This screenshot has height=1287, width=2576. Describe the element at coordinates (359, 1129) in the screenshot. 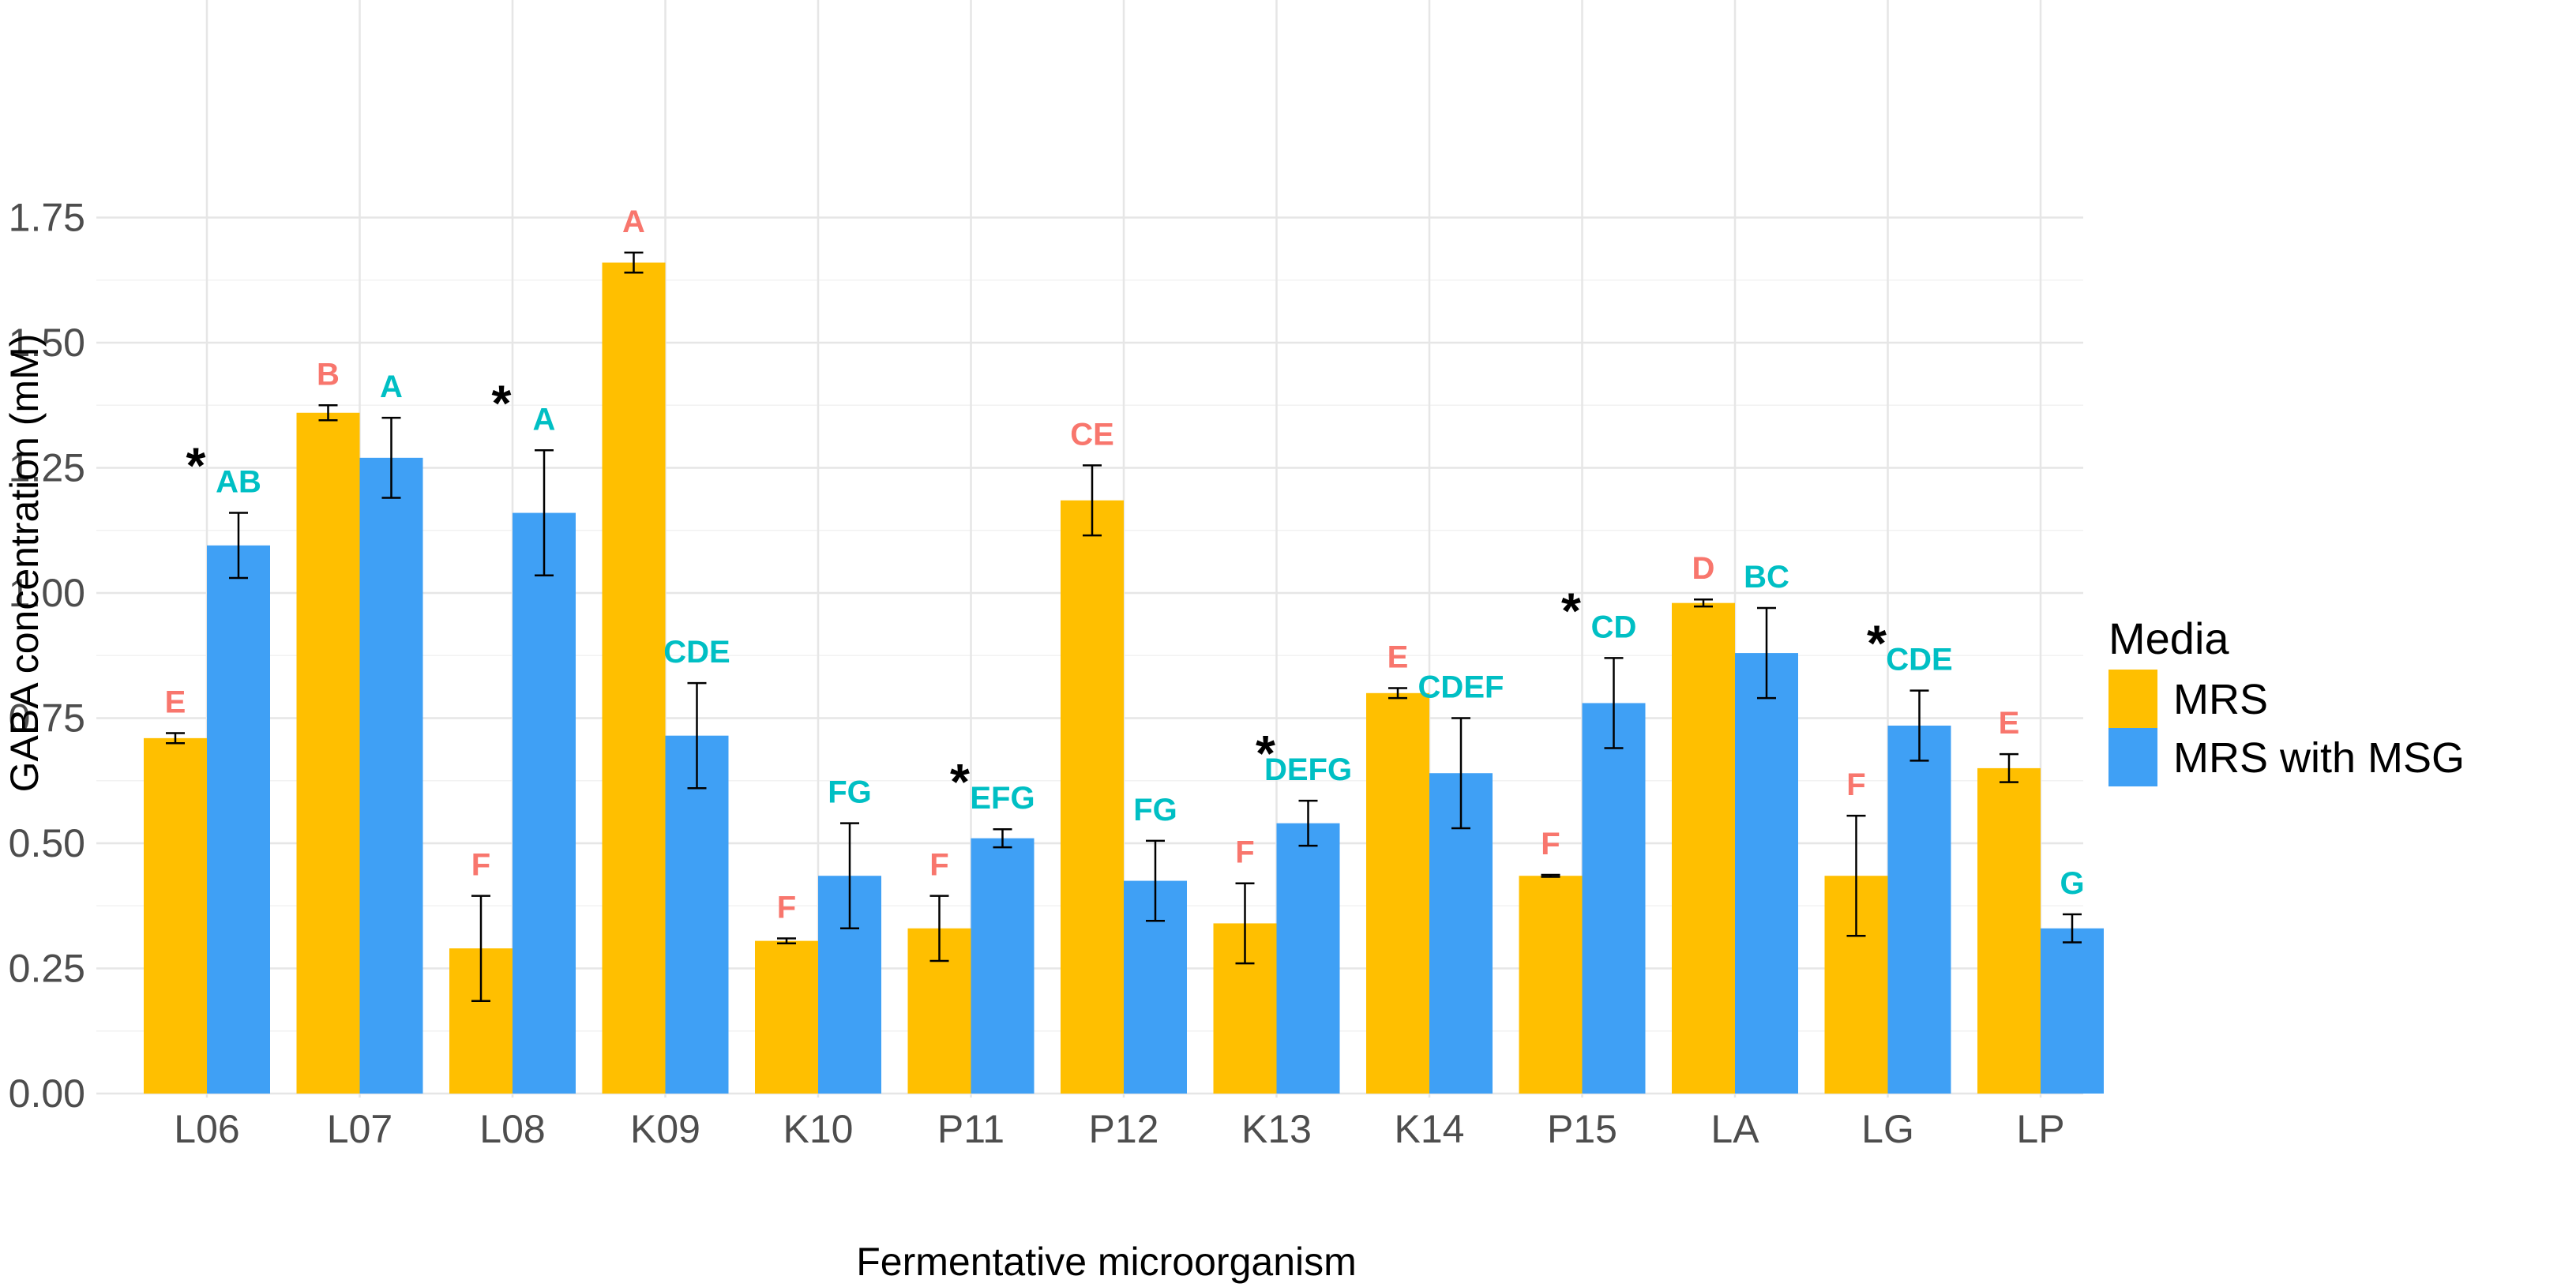

I see `x-tick-label: L07` at that location.